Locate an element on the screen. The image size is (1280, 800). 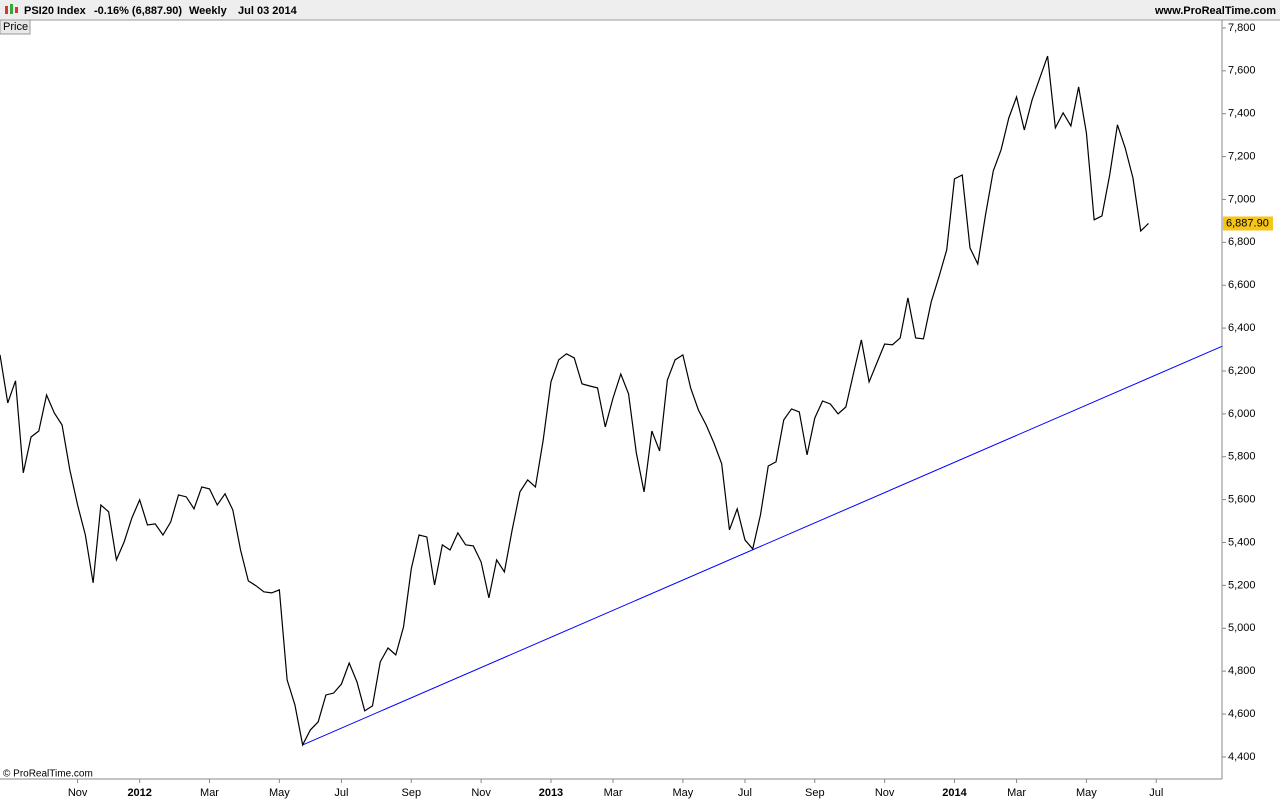
y-tick-label: 5,800 is located at coordinates (1242, 457).